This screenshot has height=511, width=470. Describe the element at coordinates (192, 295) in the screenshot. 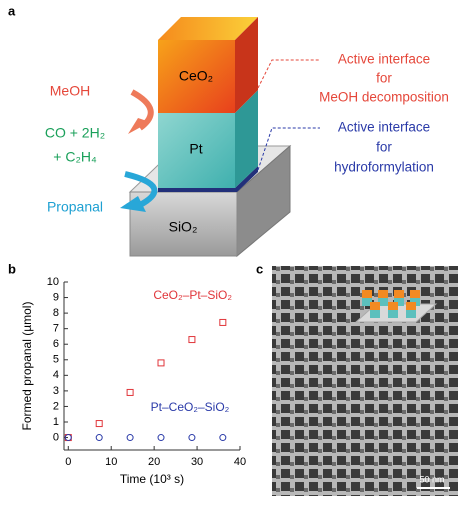

I see `series-label: CeO₂–Pt–SiO₂` at that location.